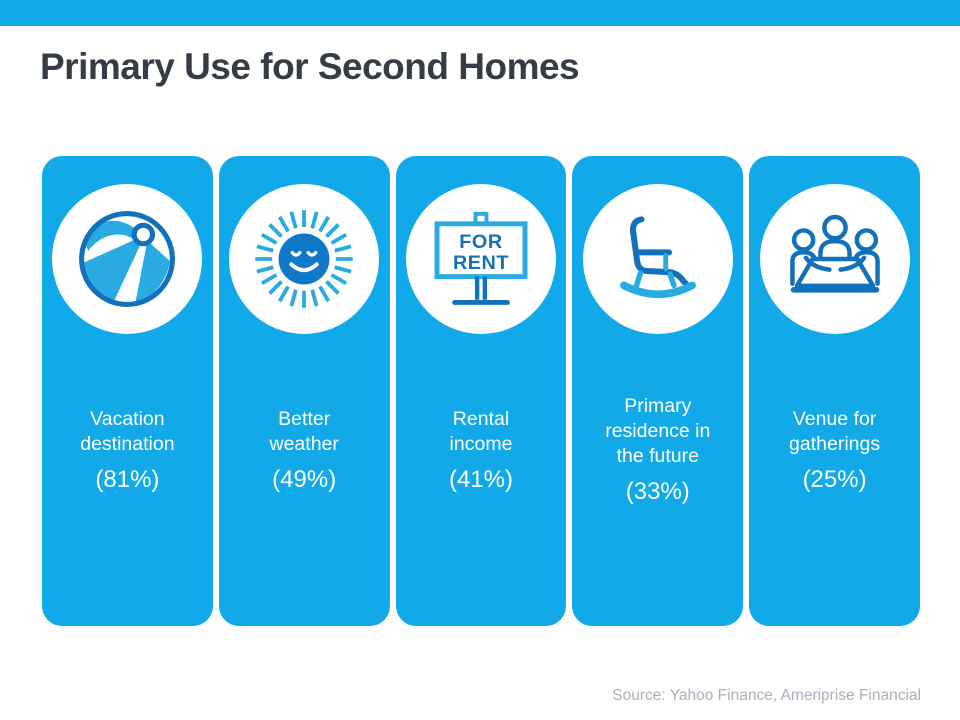  What do you see at coordinates (657, 491) in the screenshot?
I see `card-percent: (33%)` at bounding box center [657, 491].